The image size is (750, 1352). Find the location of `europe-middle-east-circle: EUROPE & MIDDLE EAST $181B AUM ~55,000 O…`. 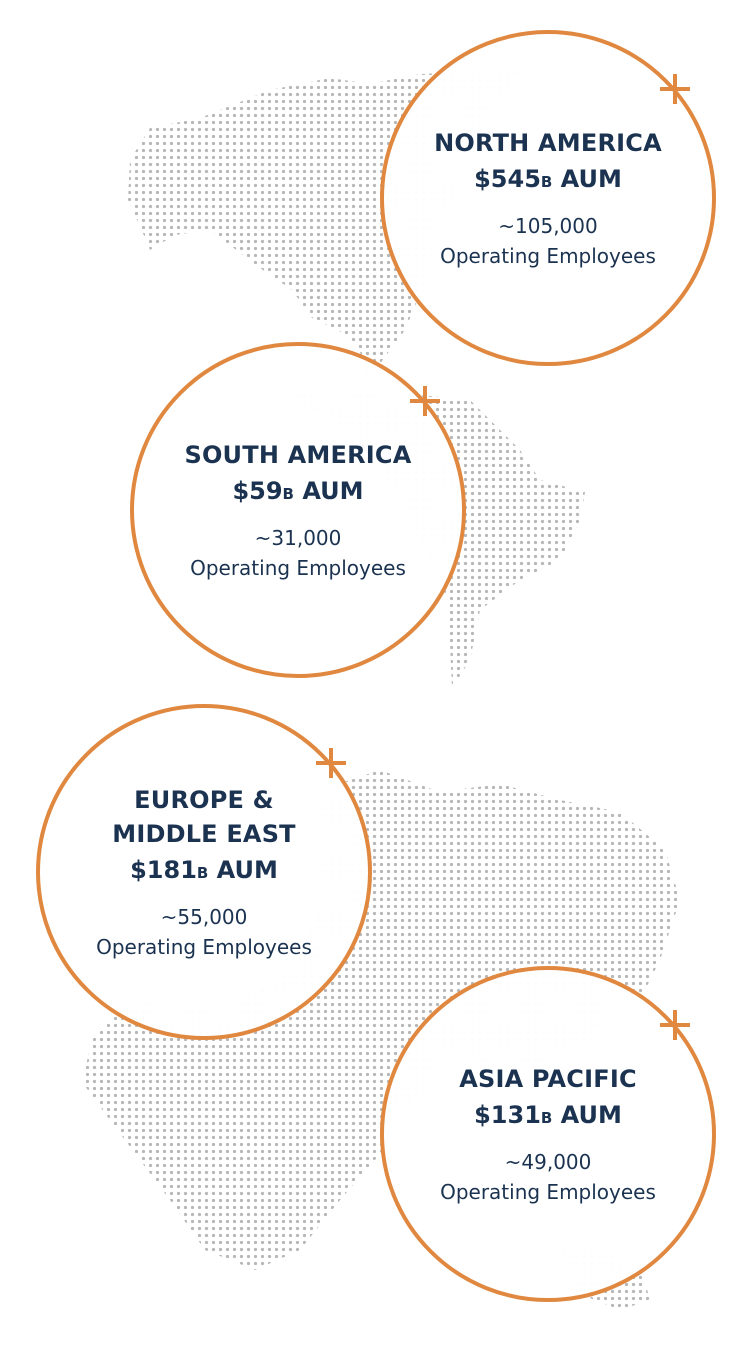

europe-middle-east-circle: EUROPE & MIDDLE EAST $181B AUM ~55,000 O… is located at coordinates (204, 872).